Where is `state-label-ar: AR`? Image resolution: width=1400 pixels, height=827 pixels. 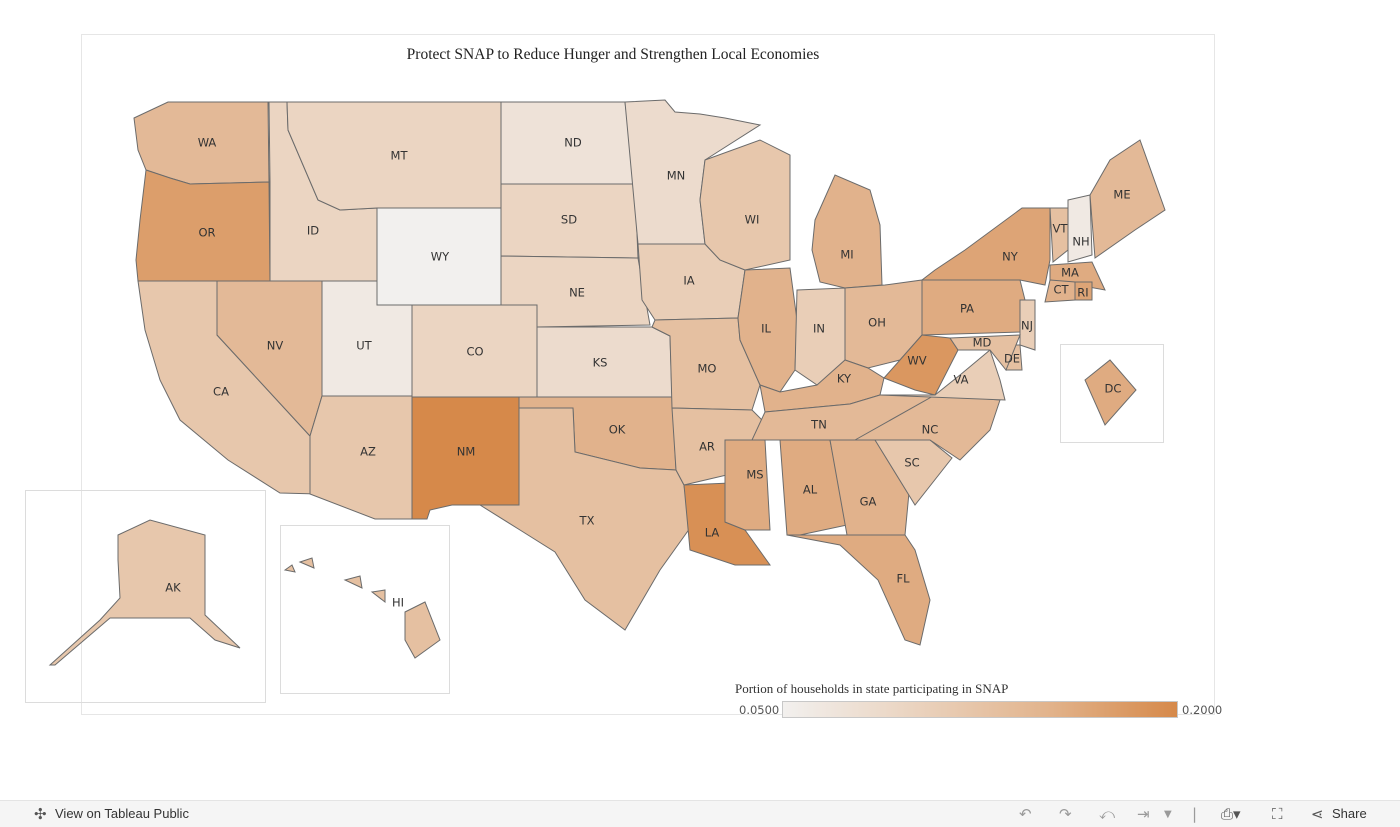
state-label-ar: AR is located at coordinates (707, 447).